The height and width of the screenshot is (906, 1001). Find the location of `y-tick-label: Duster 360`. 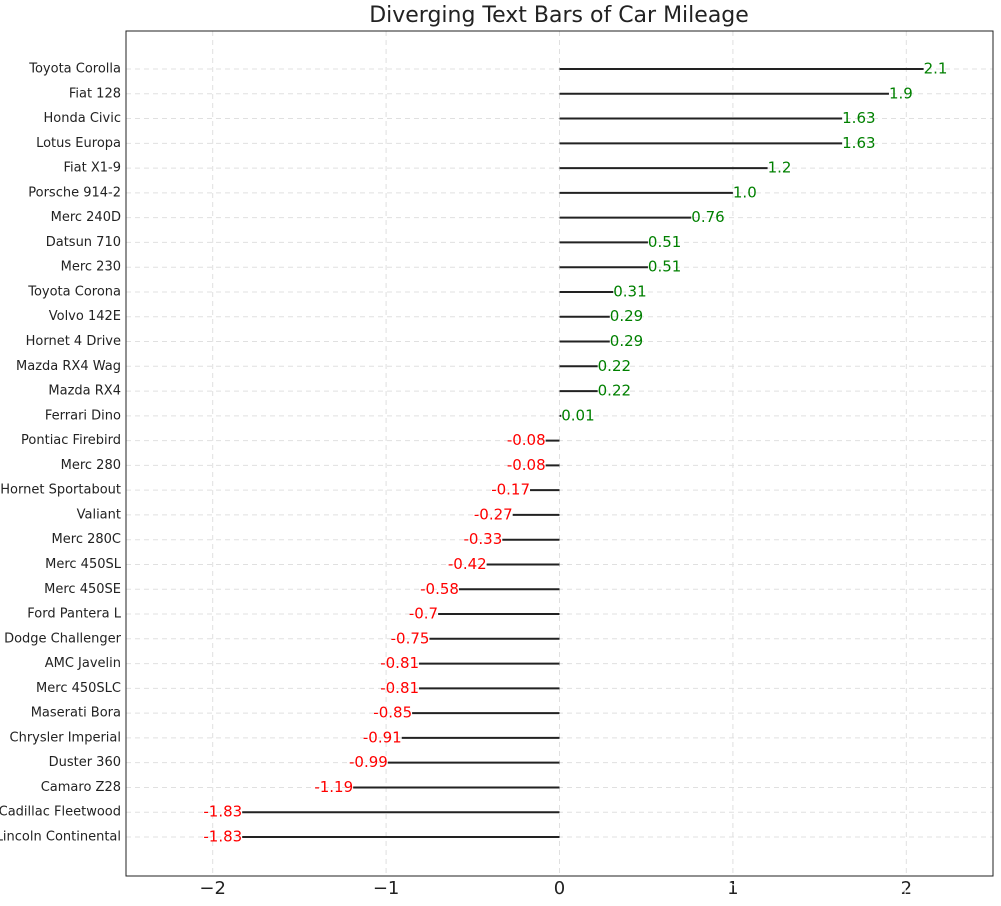

y-tick-label: Duster 360 is located at coordinates (85, 762).